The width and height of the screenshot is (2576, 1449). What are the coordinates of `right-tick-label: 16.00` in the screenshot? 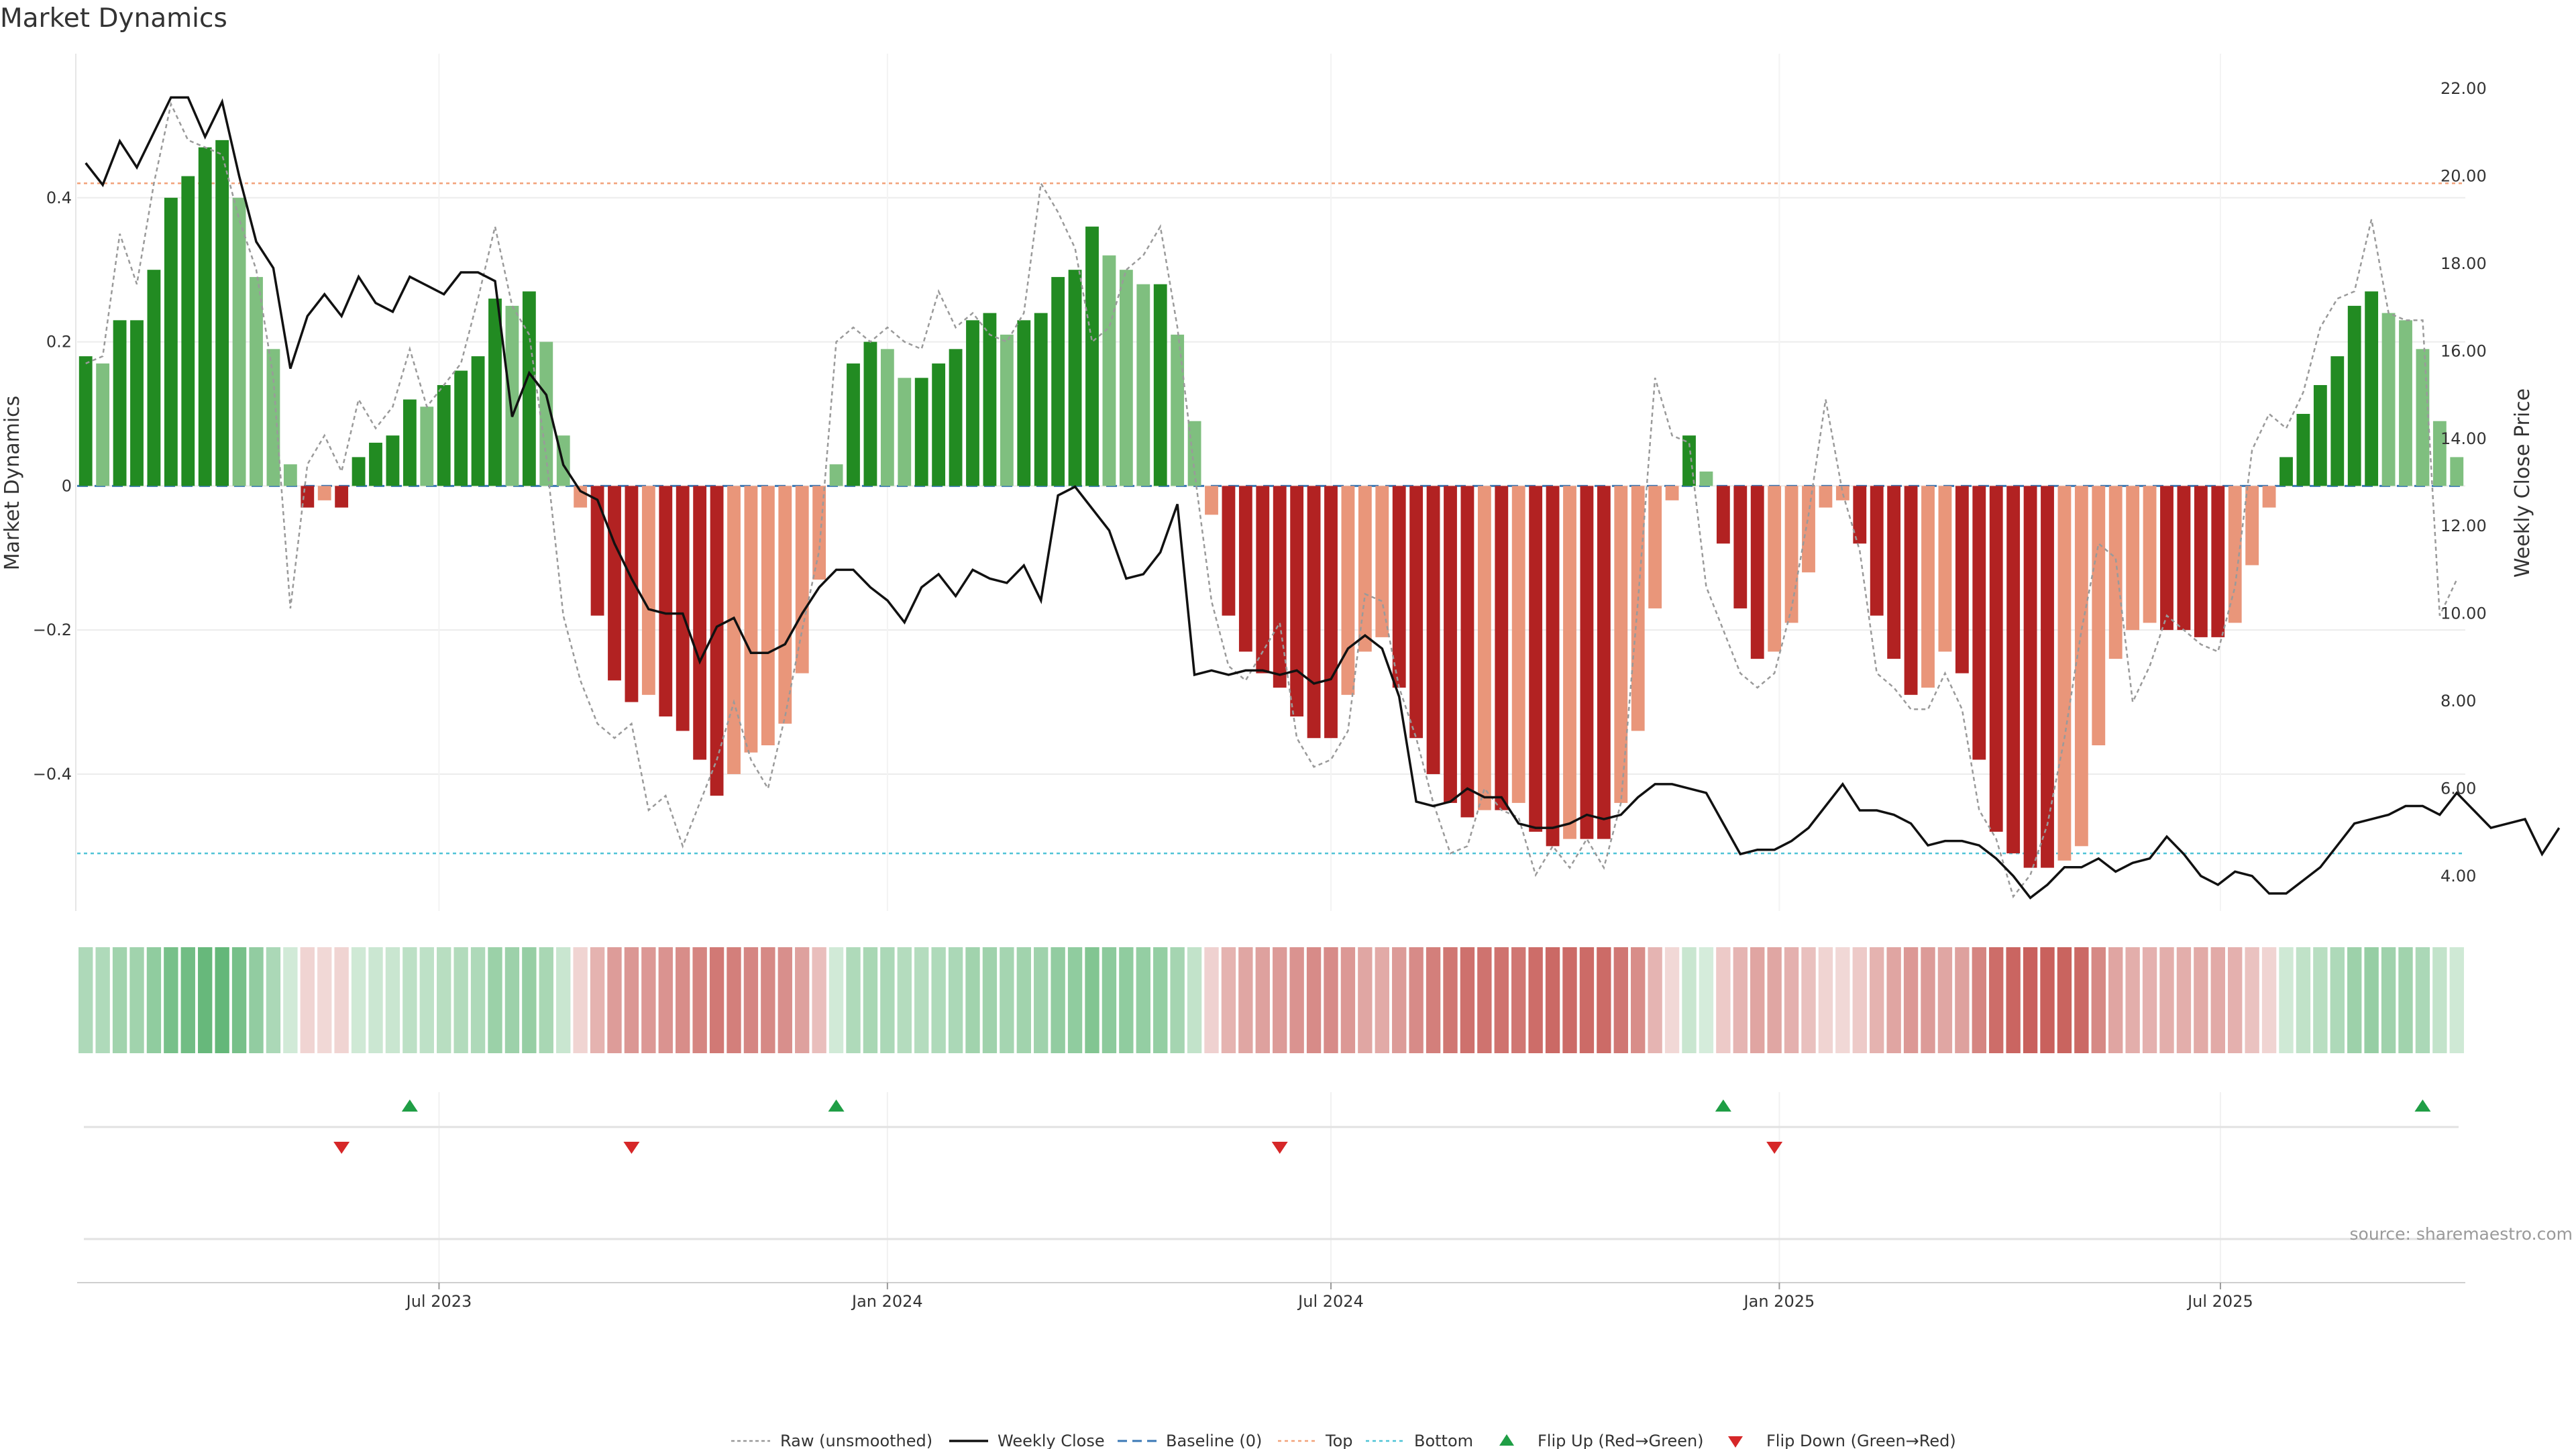 It's located at (2463, 350).